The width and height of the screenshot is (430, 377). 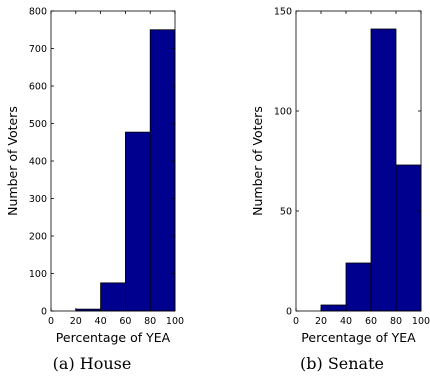 What do you see at coordinates (296, 321) in the screenshot?
I see `senate-x-tick-label: 0` at bounding box center [296, 321].